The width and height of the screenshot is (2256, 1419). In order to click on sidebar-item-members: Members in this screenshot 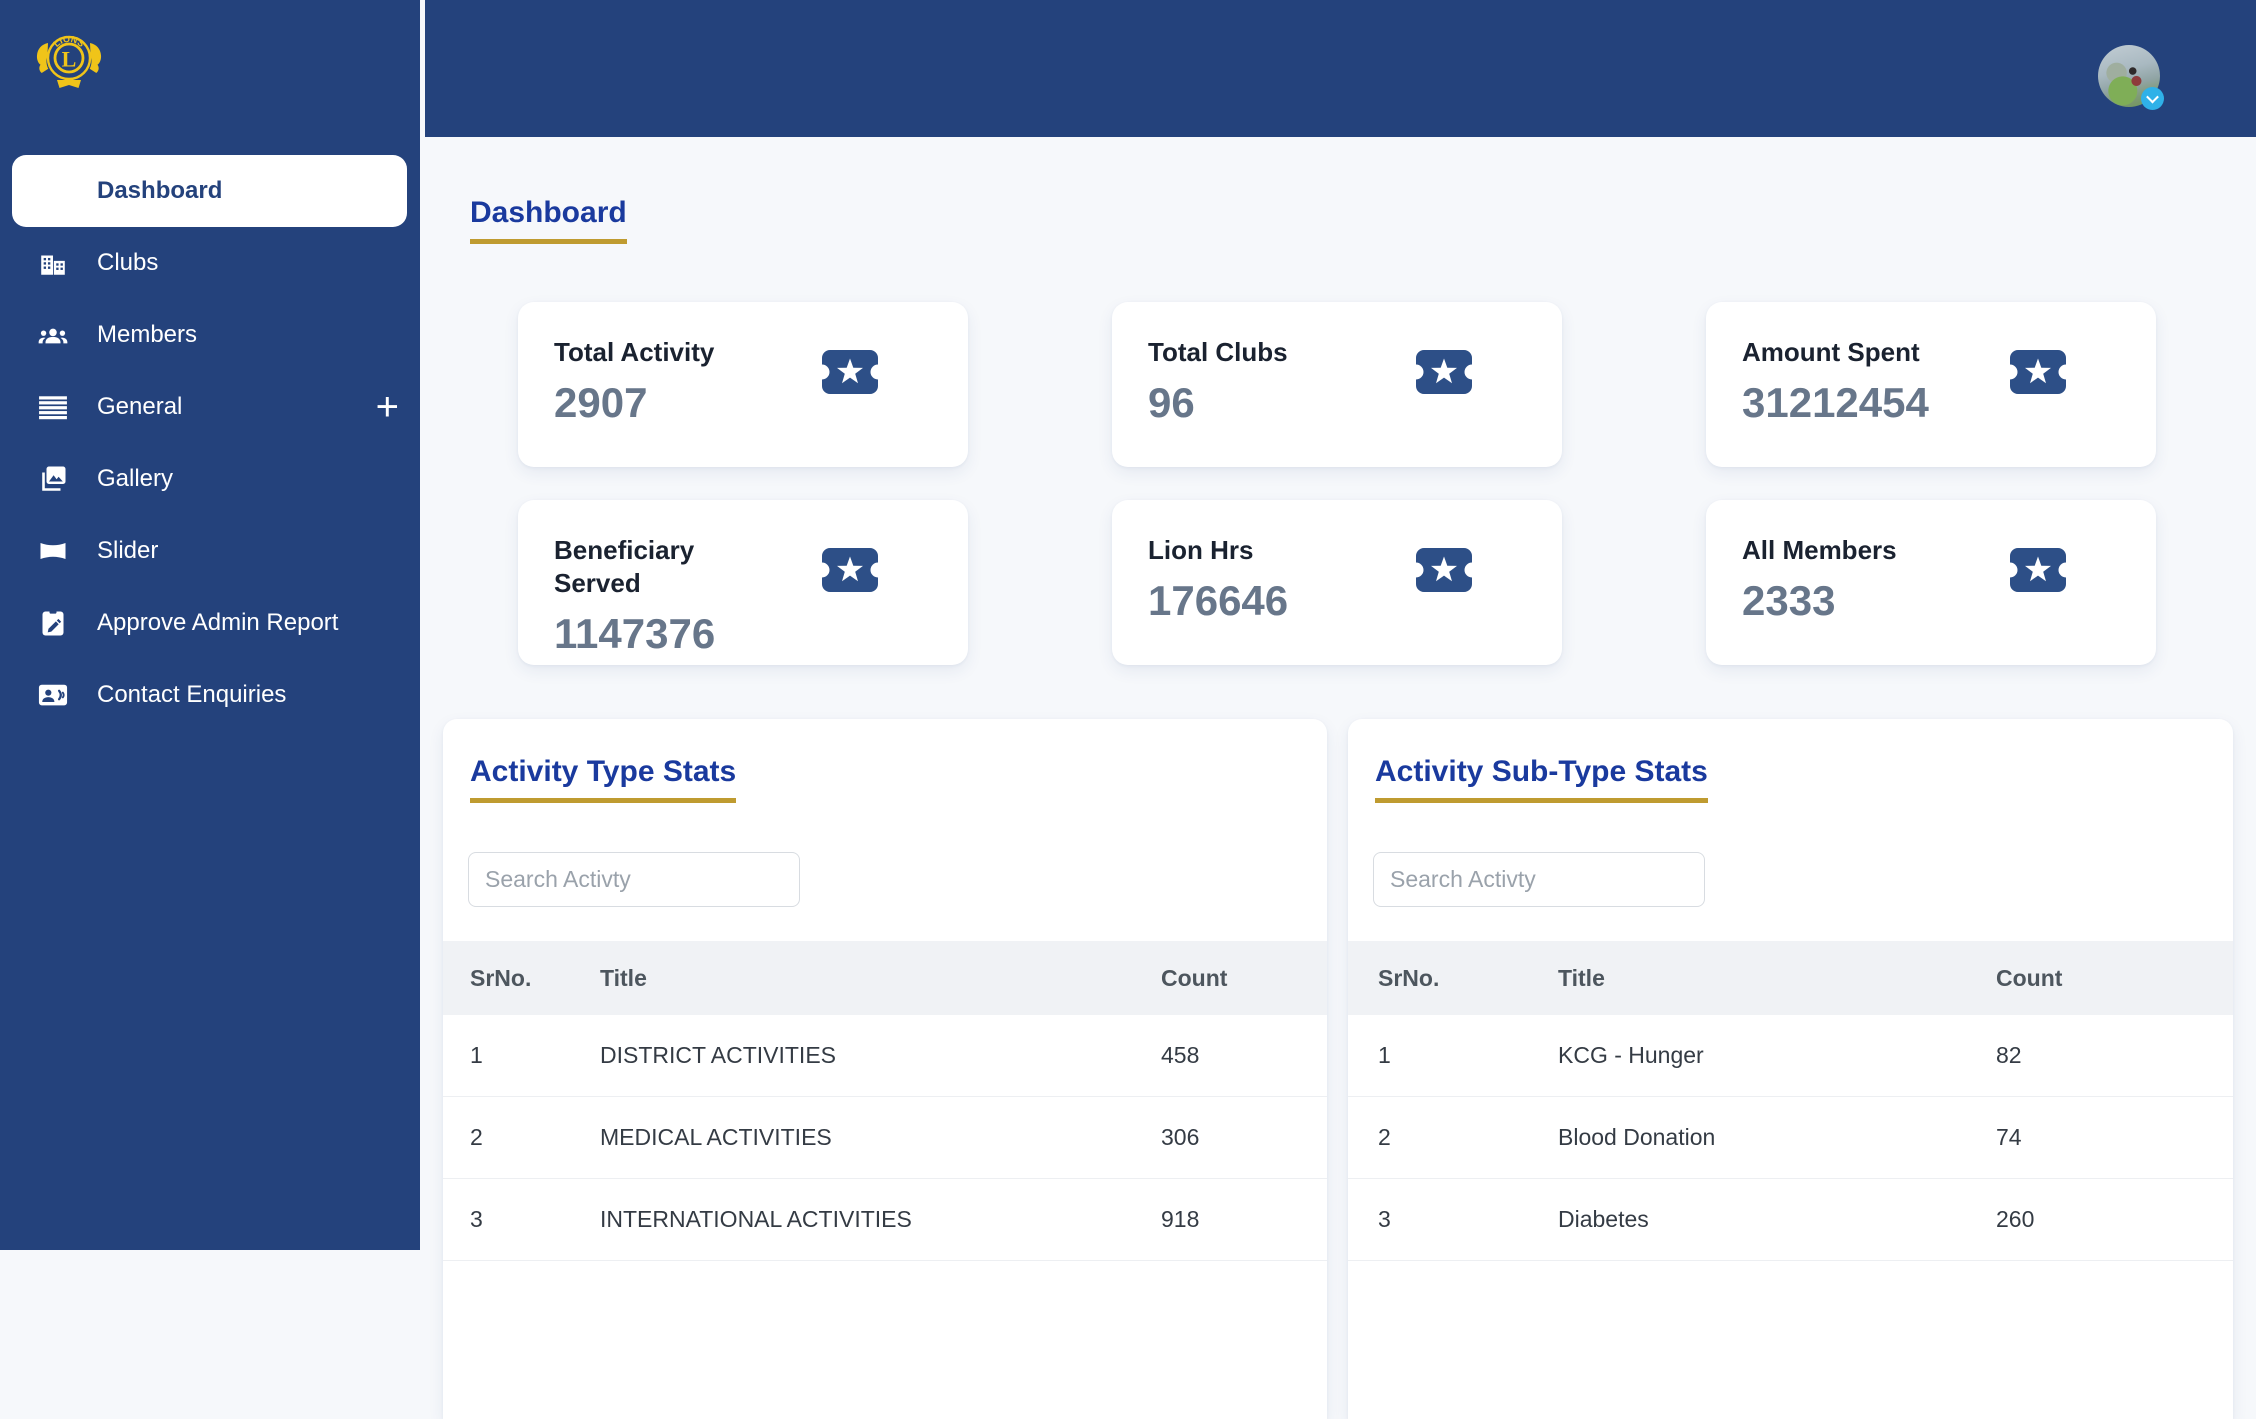, I will do `click(210, 335)`.